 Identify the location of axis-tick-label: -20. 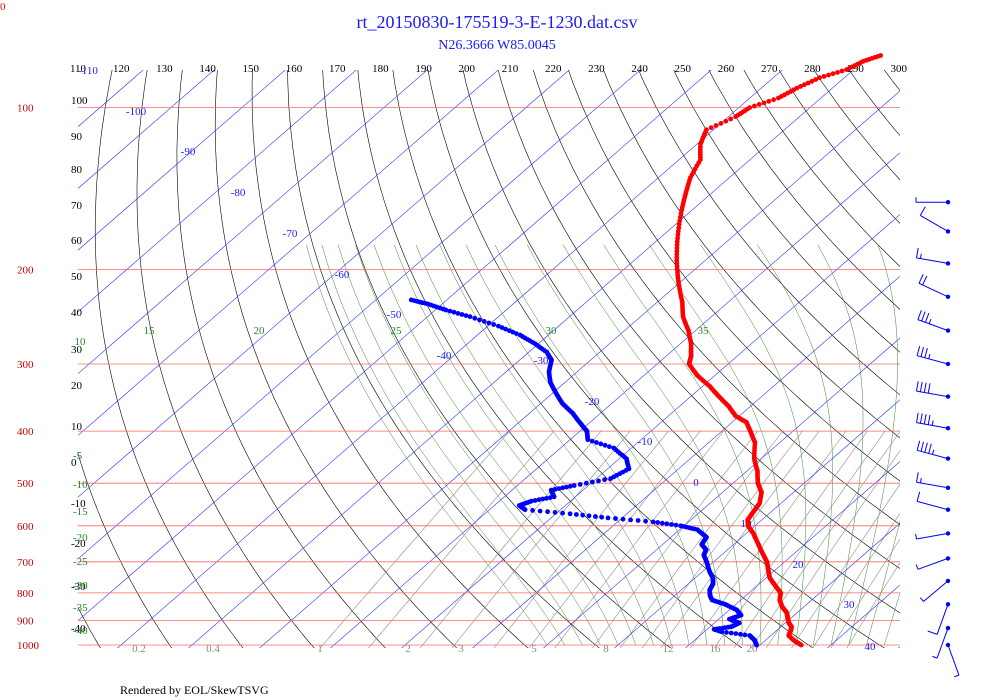
(78, 544).